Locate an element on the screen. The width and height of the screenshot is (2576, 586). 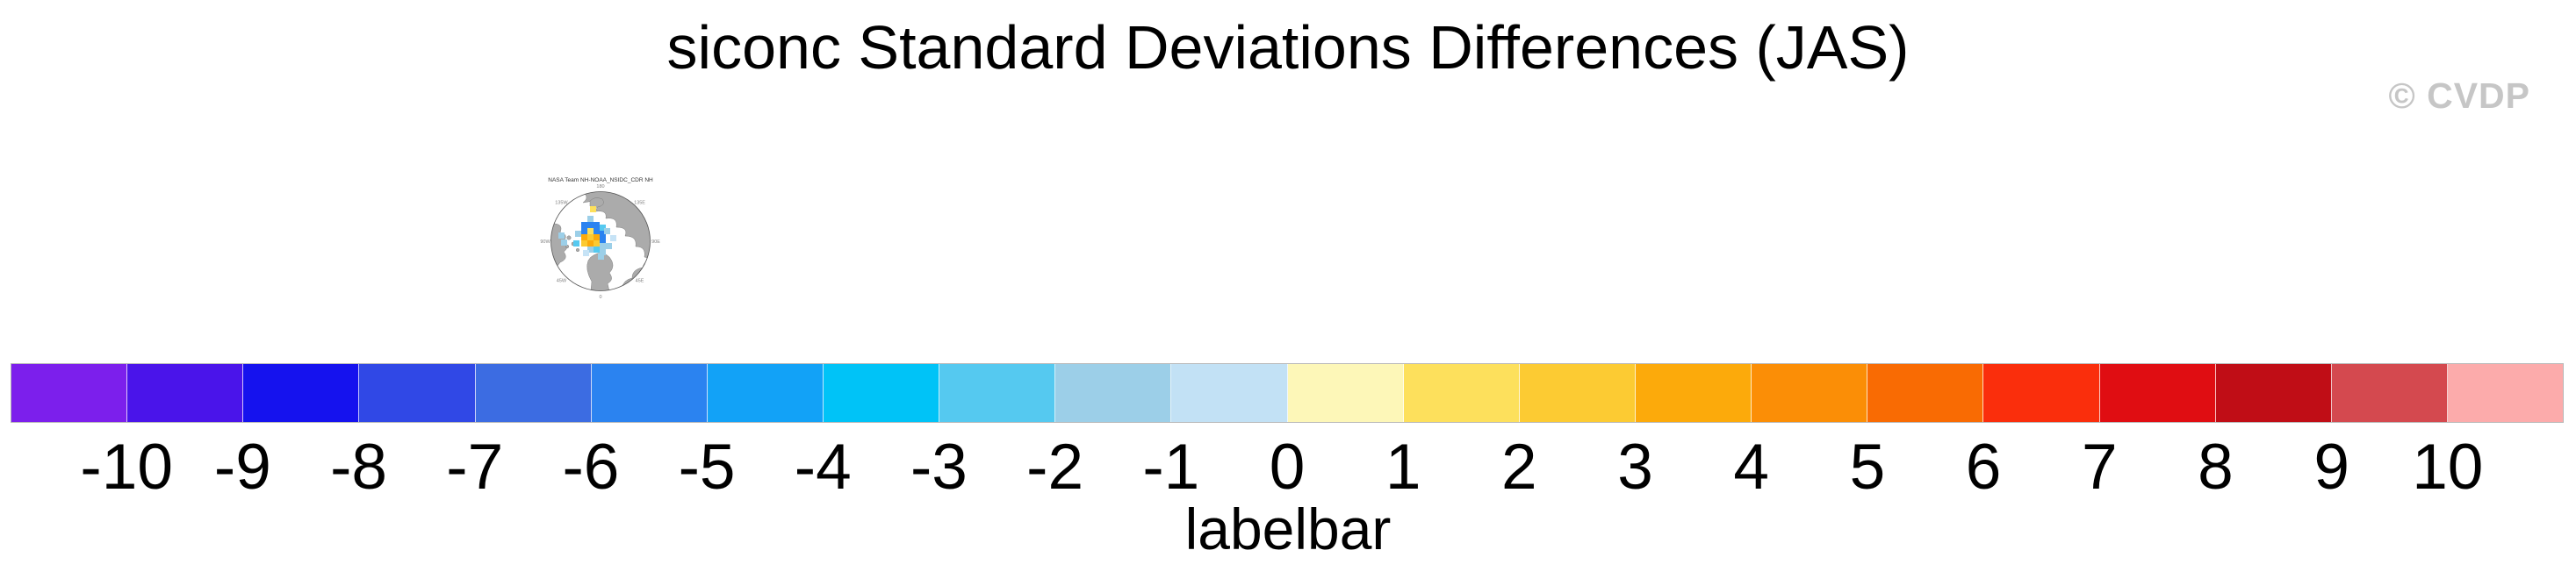
colorbar-tick-label: 2 is located at coordinates (1519, 467).